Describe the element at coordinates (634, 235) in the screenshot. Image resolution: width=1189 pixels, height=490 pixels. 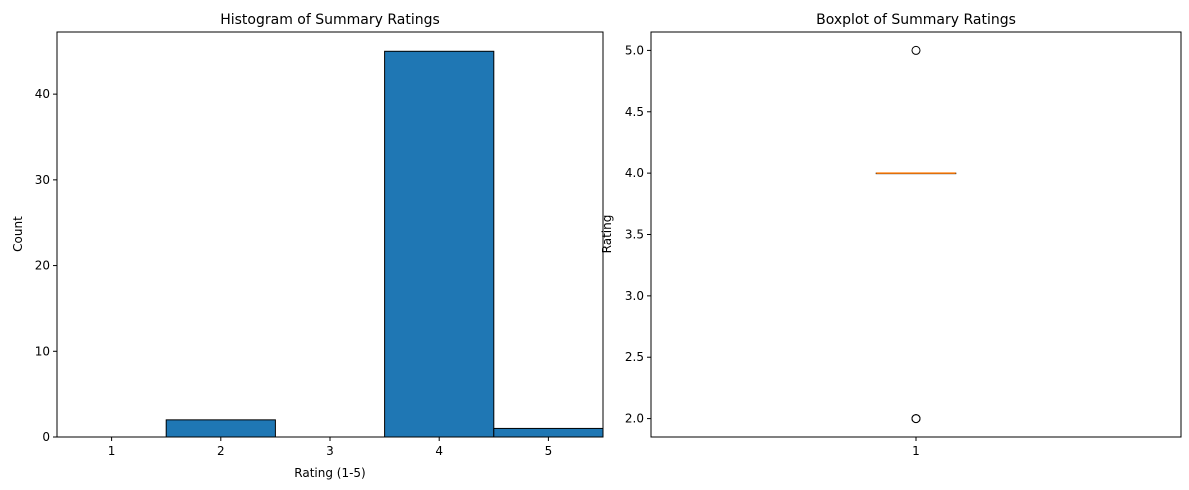
I see `y-tick-label: 3.5` at that location.